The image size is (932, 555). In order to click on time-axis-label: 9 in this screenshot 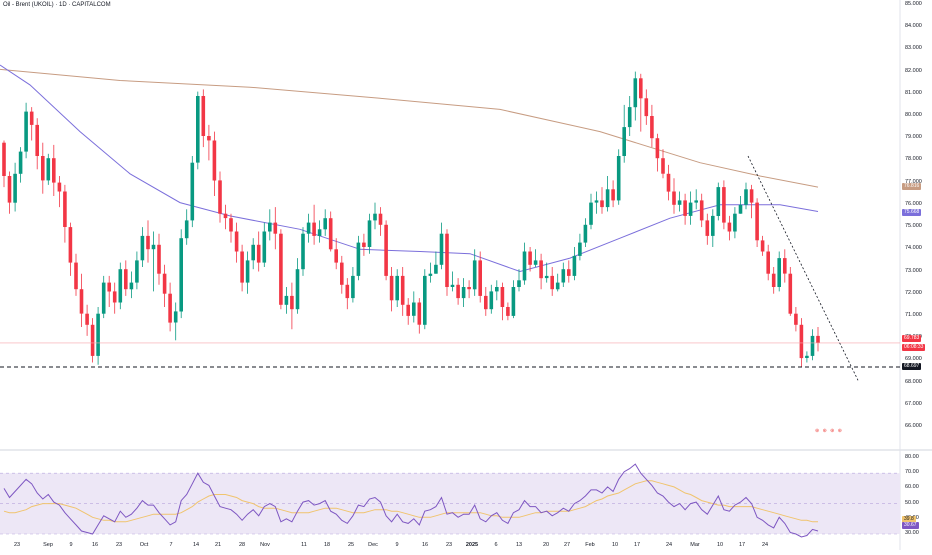, I will do `click(71, 545)`.